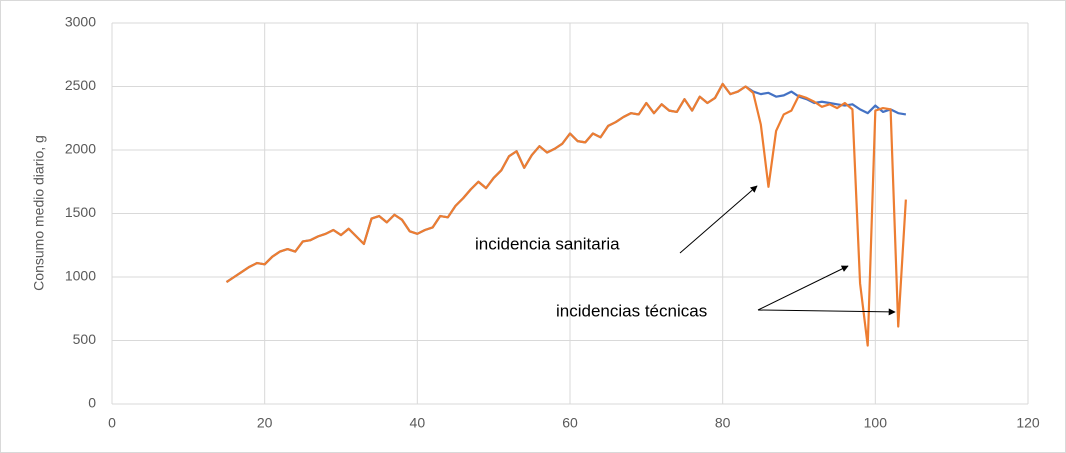 The height and width of the screenshot is (453, 1066). I want to click on x-tick-label: 0, so click(112, 423).